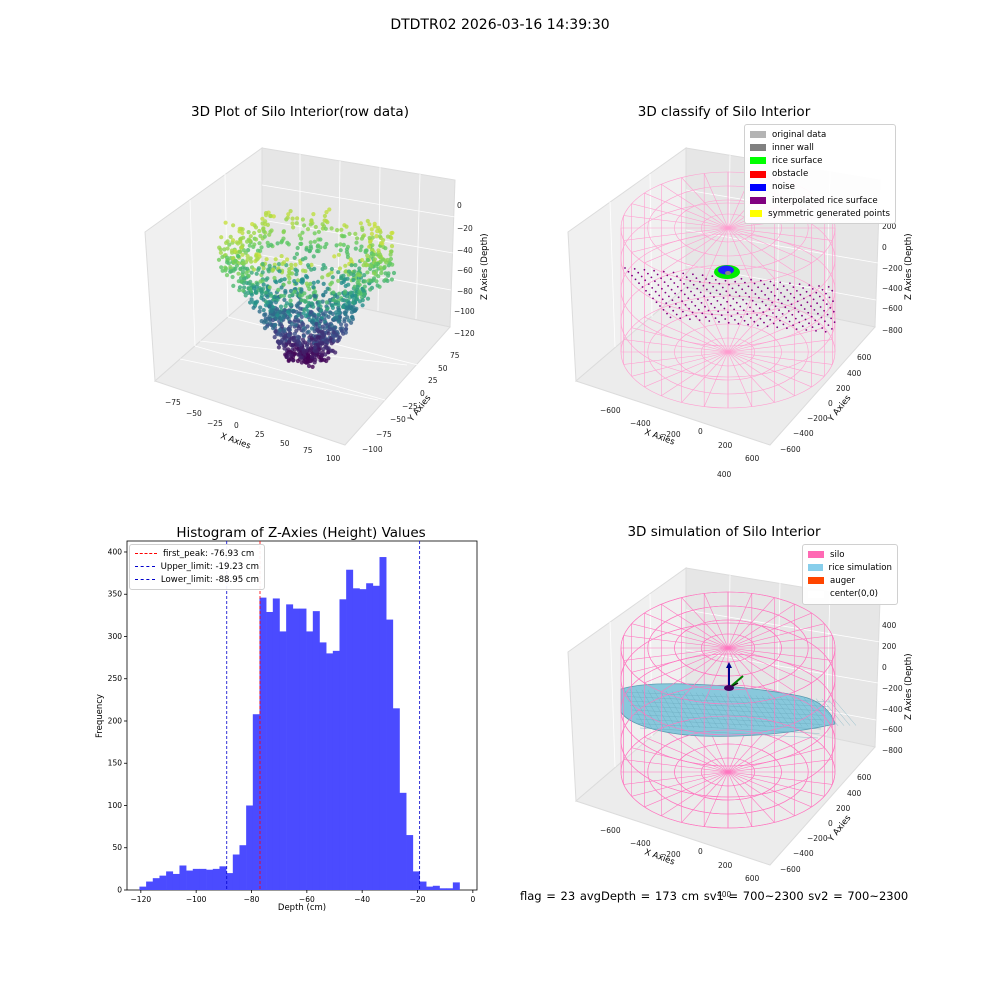 The image size is (1000, 1000). Describe the element at coordinates (817, 418) in the screenshot. I see `cls-ytick: −200` at that location.